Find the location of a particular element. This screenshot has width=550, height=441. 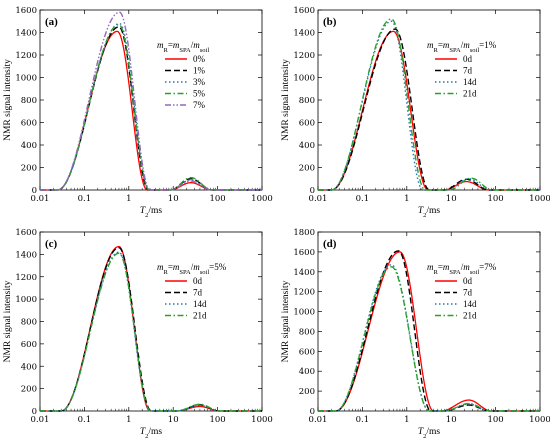

panel-label: (a) is located at coordinates (51, 22).